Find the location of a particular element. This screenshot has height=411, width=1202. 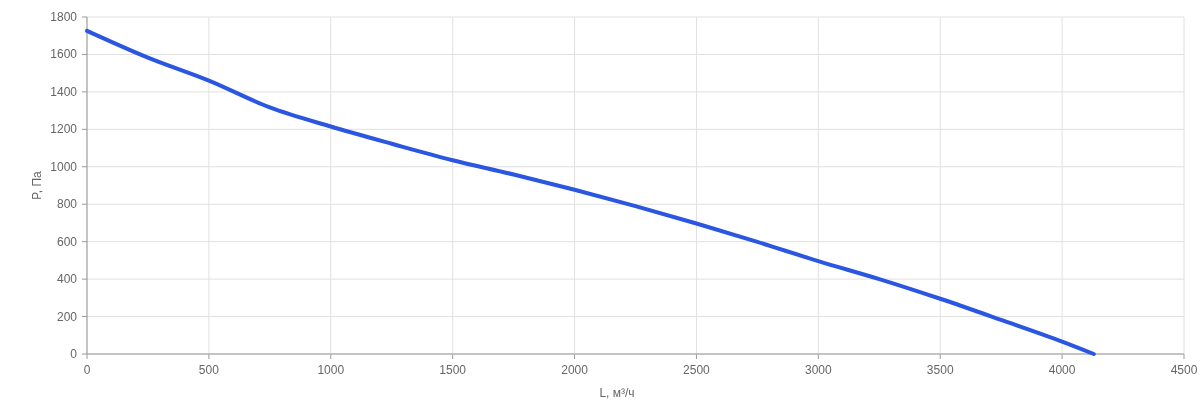

x-tick-label: 2500 is located at coordinates (697, 370).